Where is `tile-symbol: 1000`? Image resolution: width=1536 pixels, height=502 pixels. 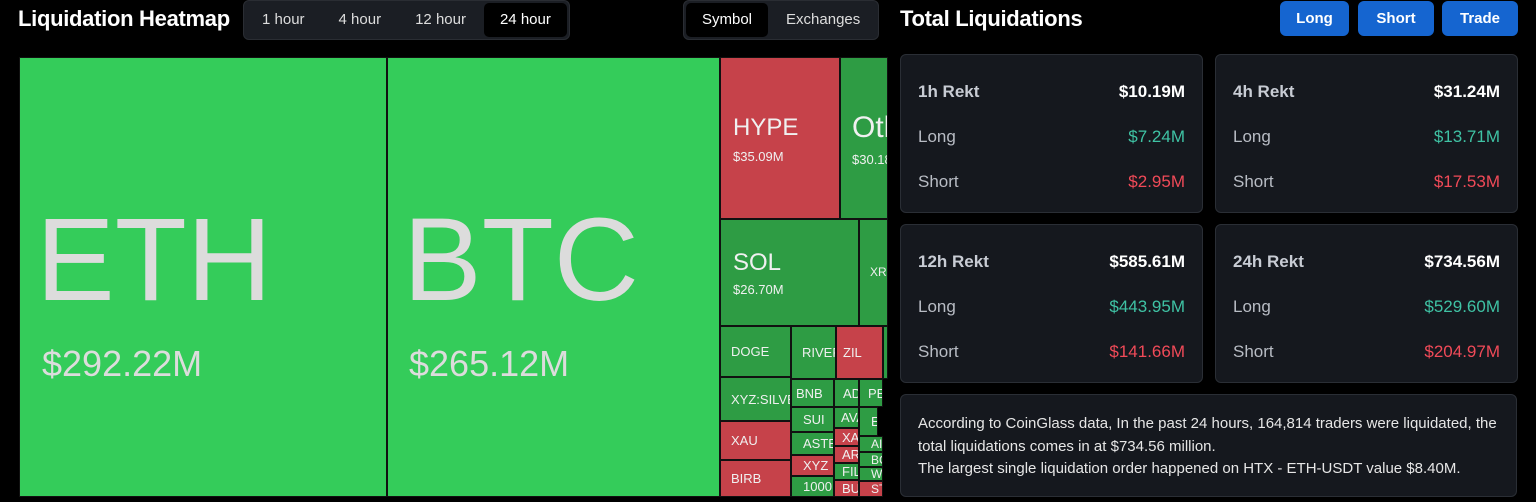
tile-symbol: 1000 is located at coordinates (817, 486).